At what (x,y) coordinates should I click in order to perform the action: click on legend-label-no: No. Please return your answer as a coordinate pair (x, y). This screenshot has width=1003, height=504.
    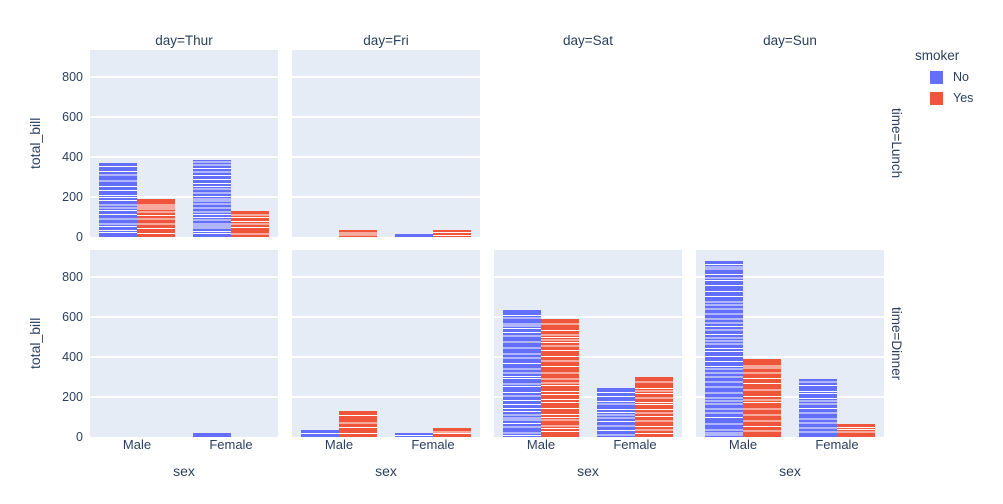
    Looking at the image, I should click on (961, 77).